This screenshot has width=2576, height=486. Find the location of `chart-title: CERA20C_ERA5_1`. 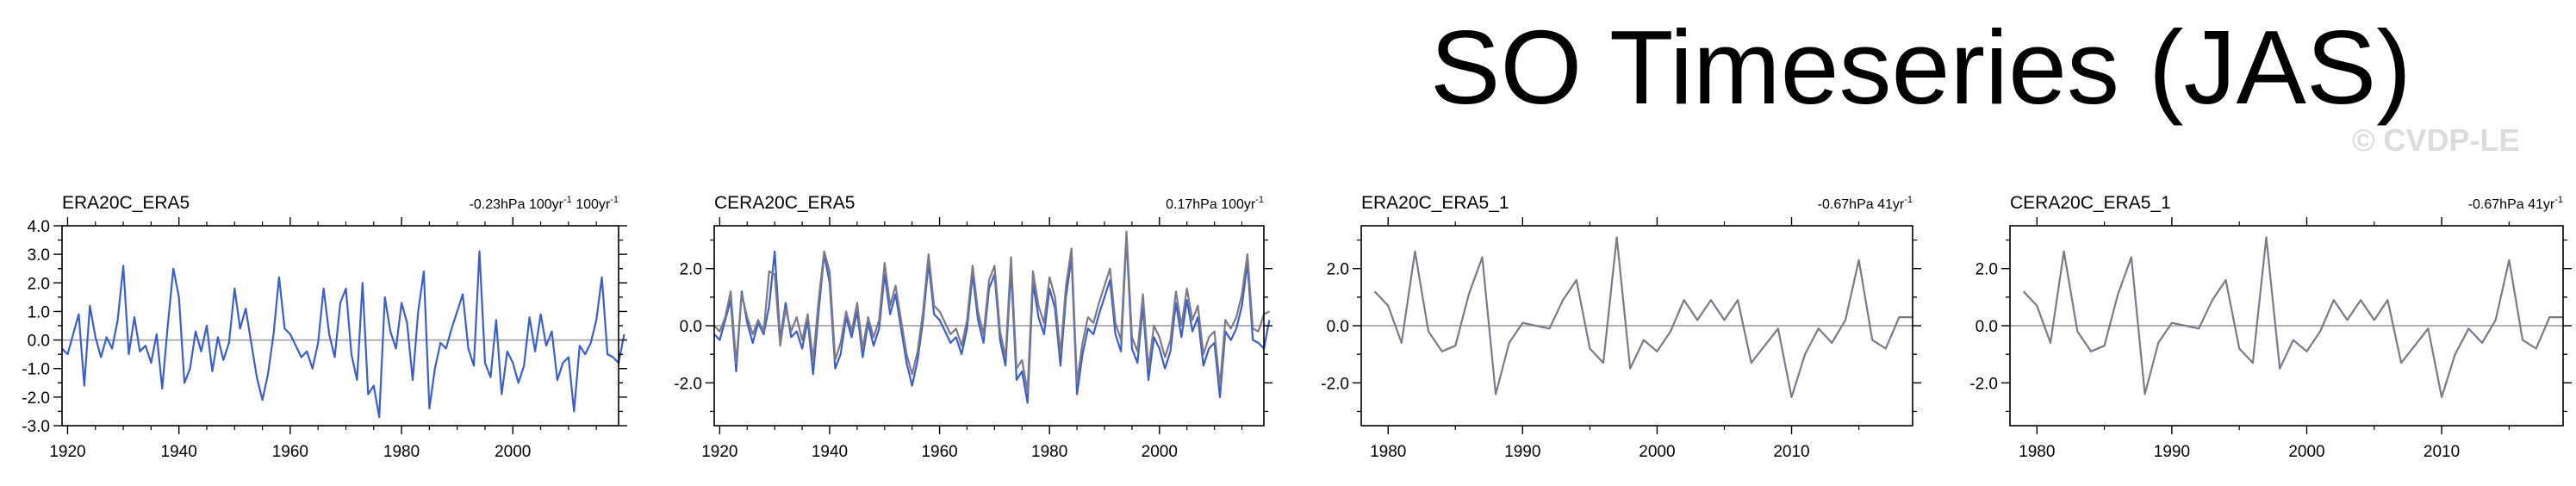

chart-title: CERA20C_ERA5_1 is located at coordinates (2091, 203).